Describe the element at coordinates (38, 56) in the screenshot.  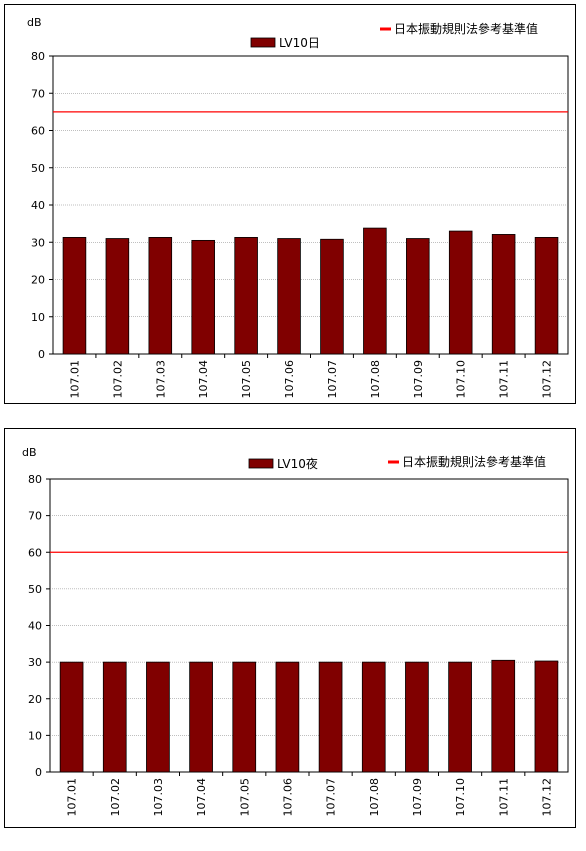
I see `day-y-tick-label: 80` at that location.